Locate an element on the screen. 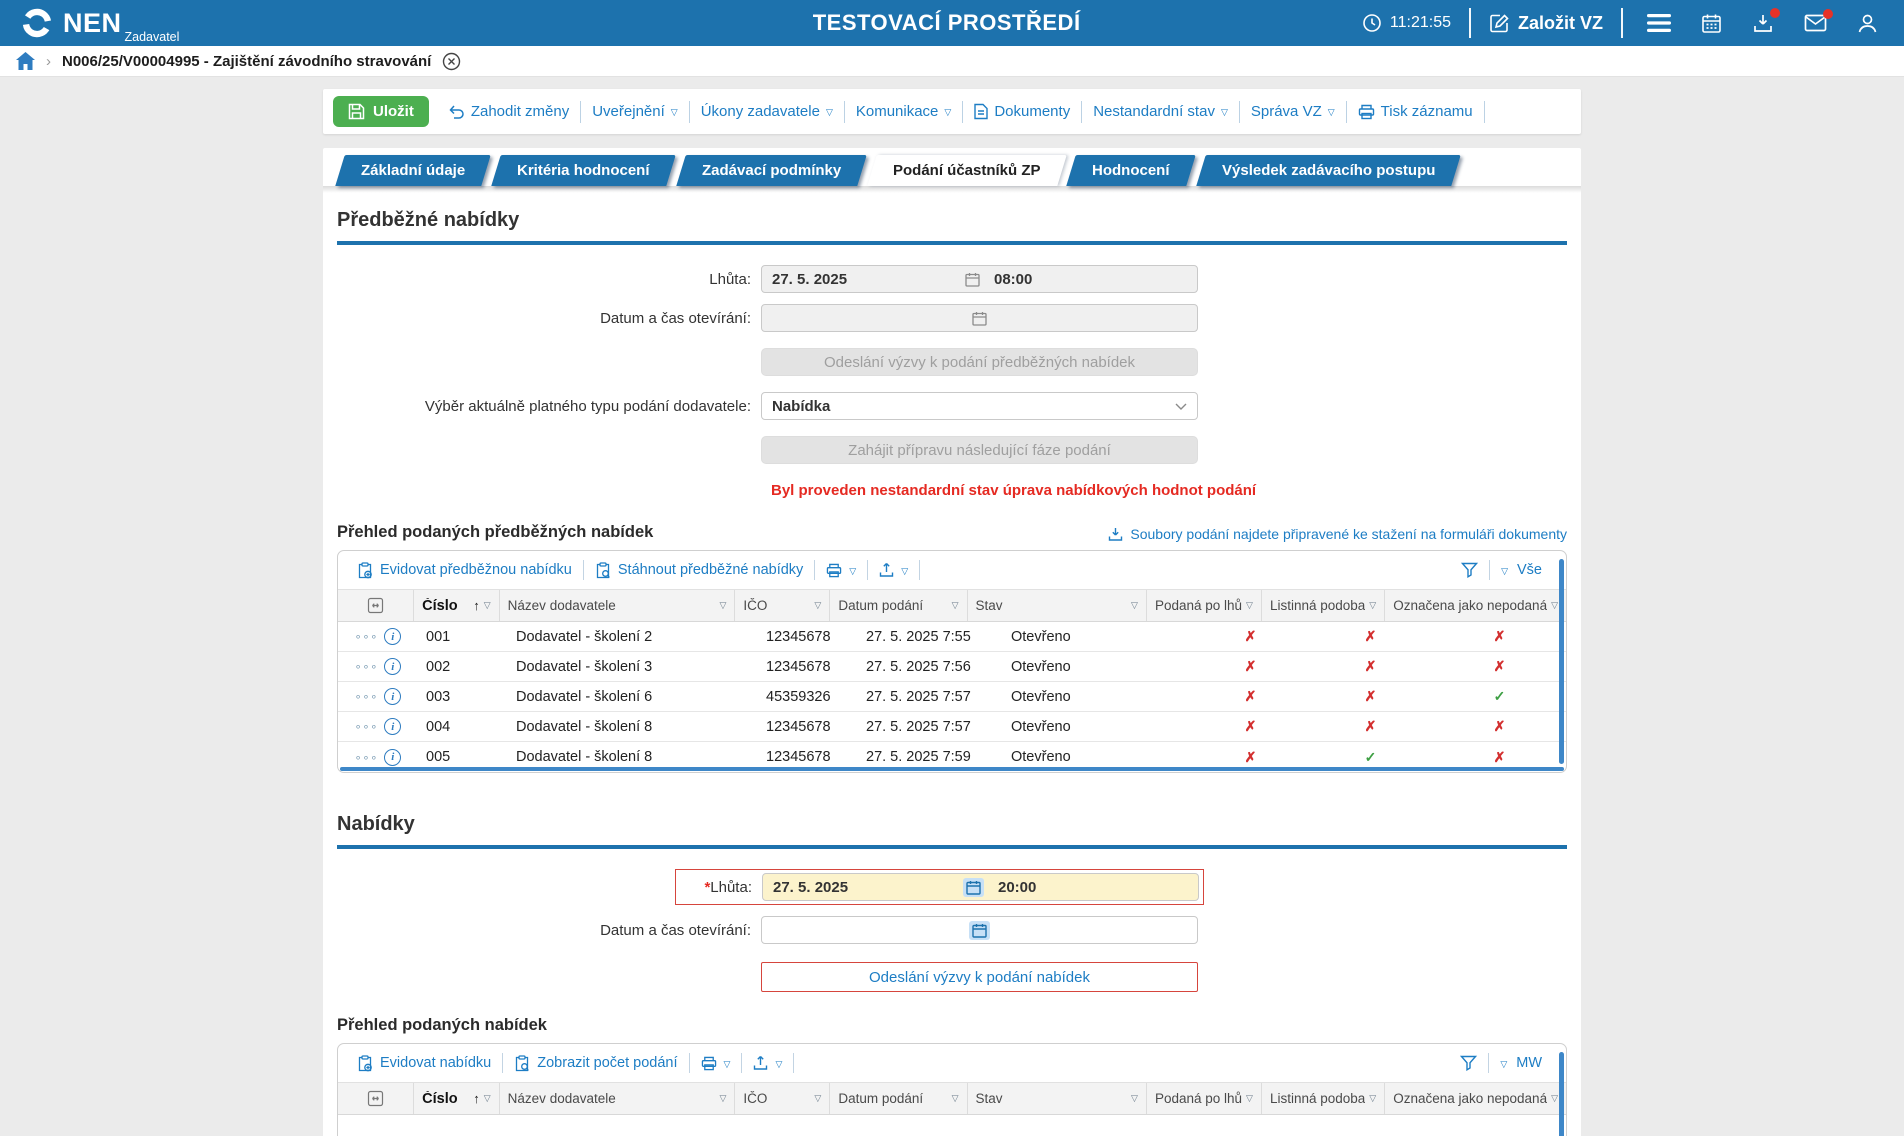 The image size is (1904, 1136). register-prelim-bid-button: Evidovat předběžnou nabídku is located at coordinates (464, 570).